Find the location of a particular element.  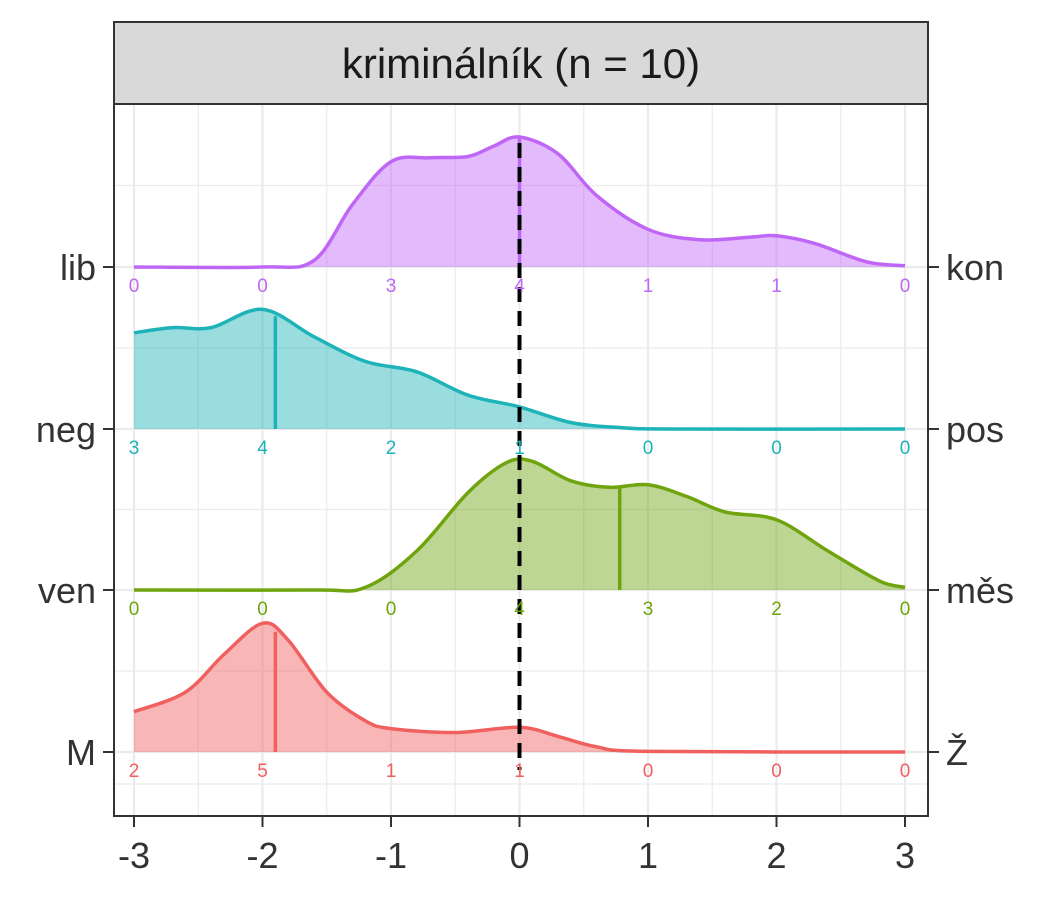

y-tick-label-left: M is located at coordinates (81, 752).